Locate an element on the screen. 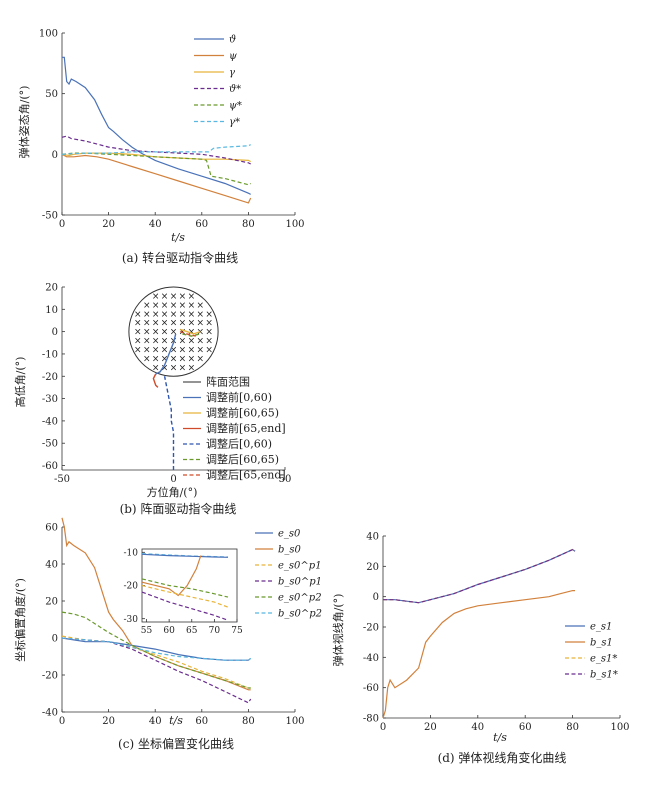  legend-label: ϑ* is located at coordinates (235, 89).